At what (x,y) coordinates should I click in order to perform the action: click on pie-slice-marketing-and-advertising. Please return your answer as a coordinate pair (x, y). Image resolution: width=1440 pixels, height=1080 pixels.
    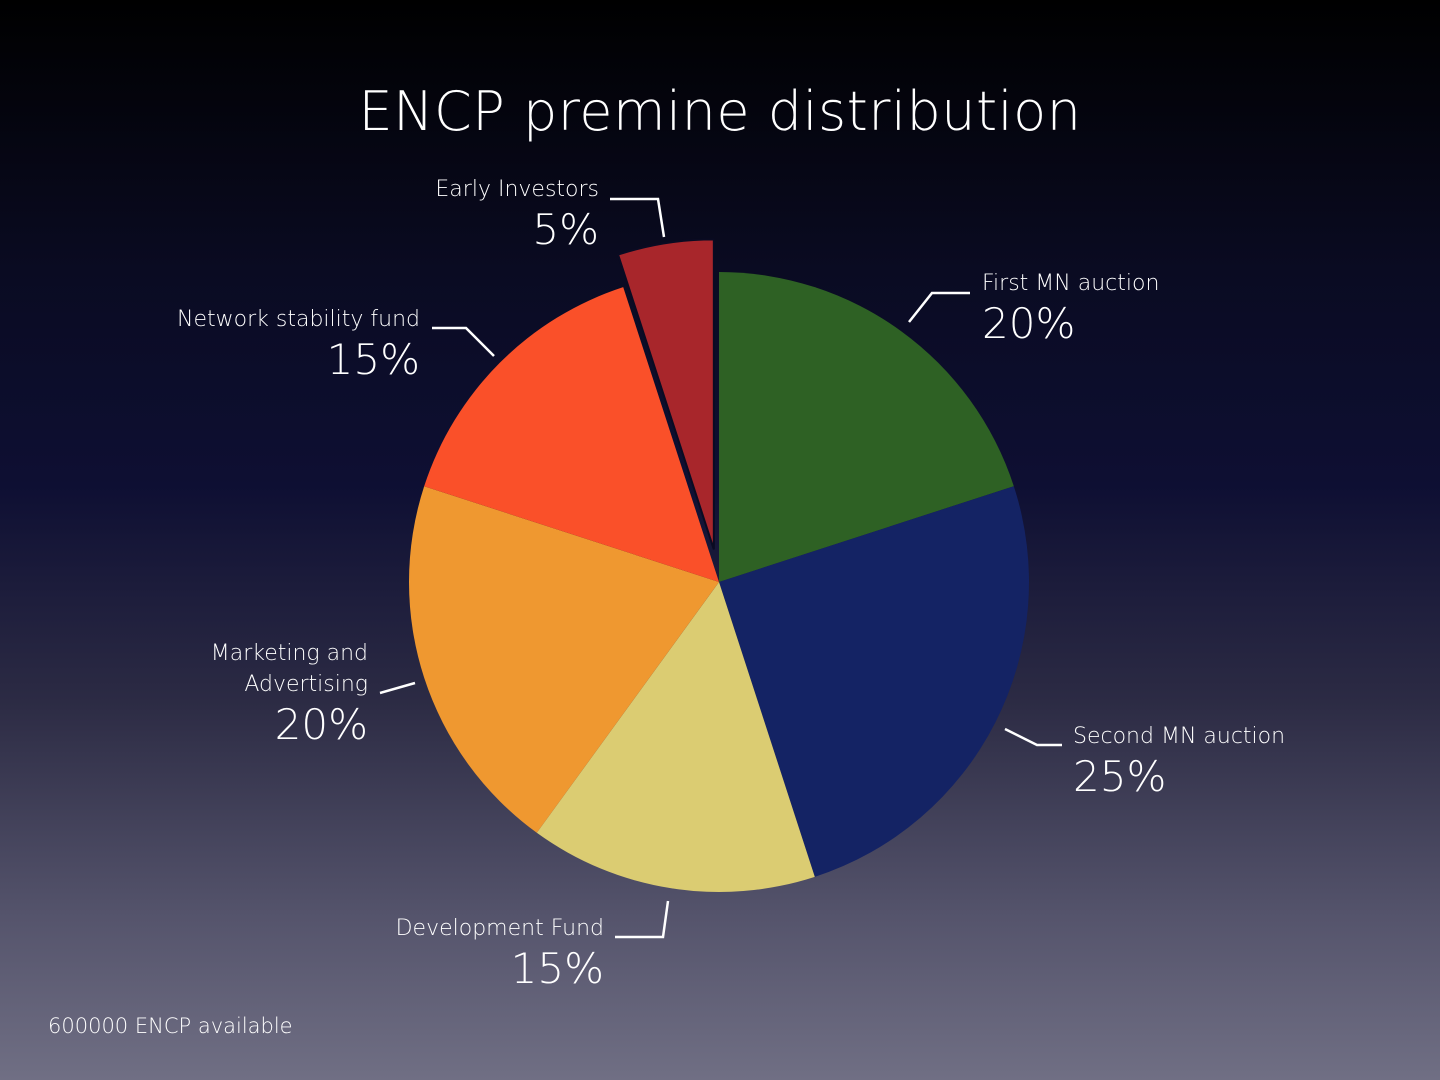
    Looking at the image, I should click on (564, 659).